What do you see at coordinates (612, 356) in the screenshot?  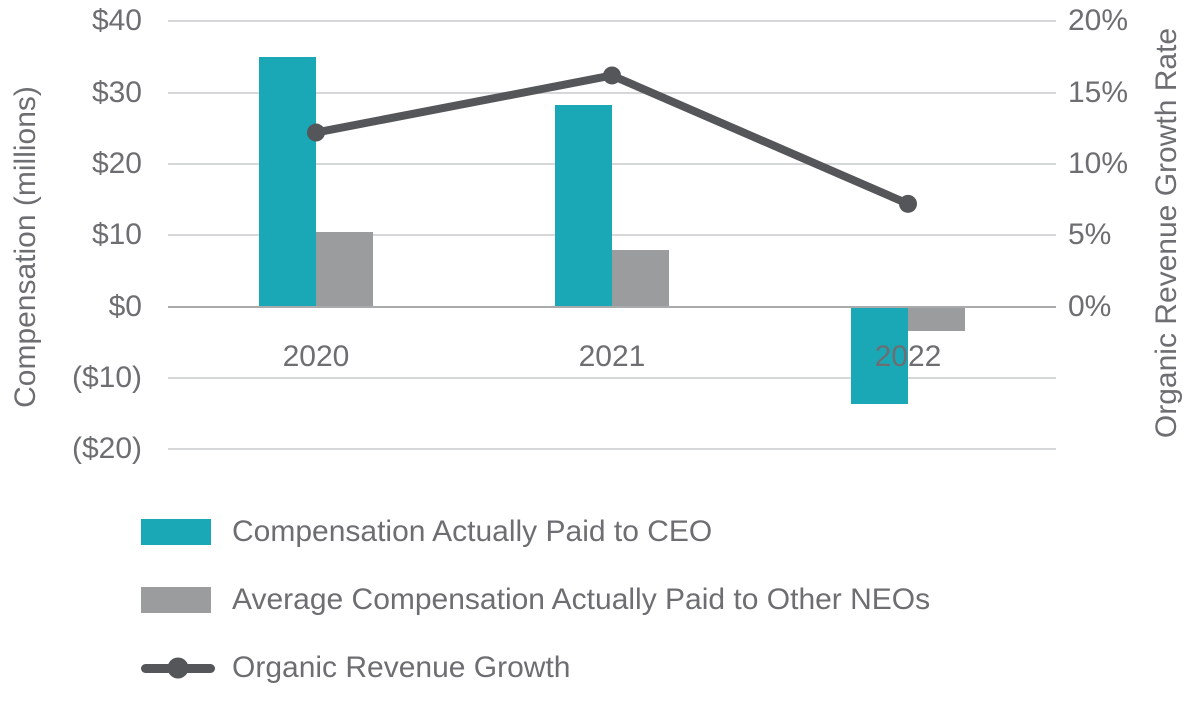 I see `x-axis-label-2021: 2021` at bounding box center [612, 356].